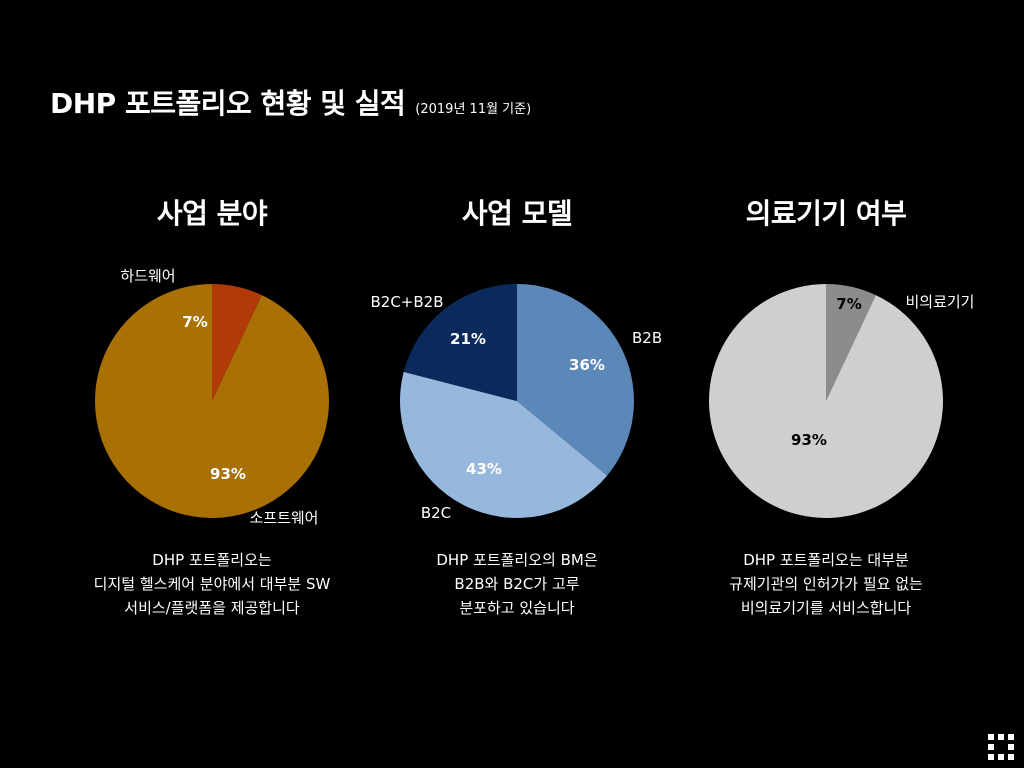 The image size is (1024, 768). Describe the element at coordinates (283, 518) in the screenshot. I see `pie-category-label: 소프트웨어` at that location.